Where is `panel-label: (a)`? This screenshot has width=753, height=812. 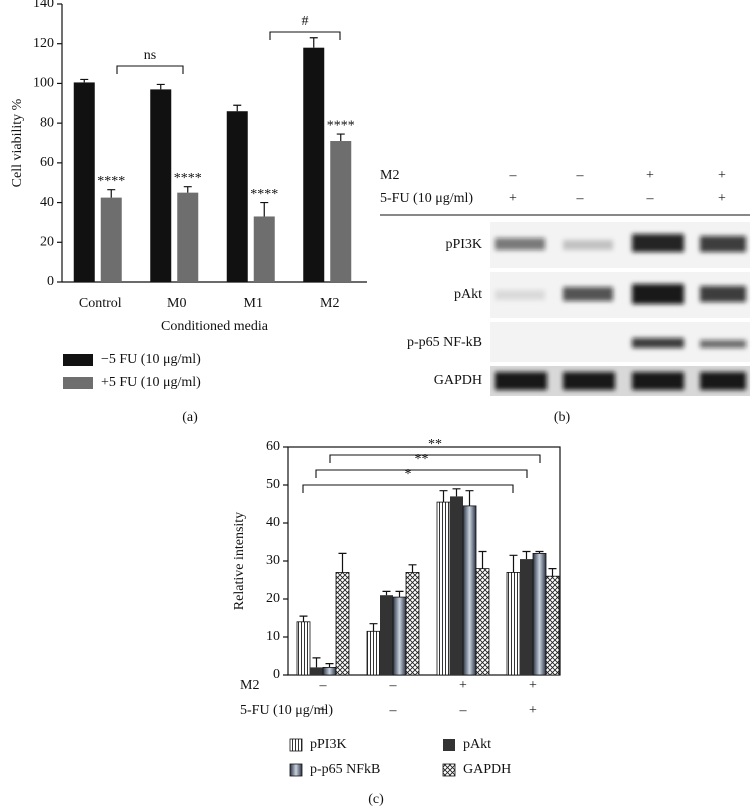 panel-label: (a) is located at coordinates (190, 417).